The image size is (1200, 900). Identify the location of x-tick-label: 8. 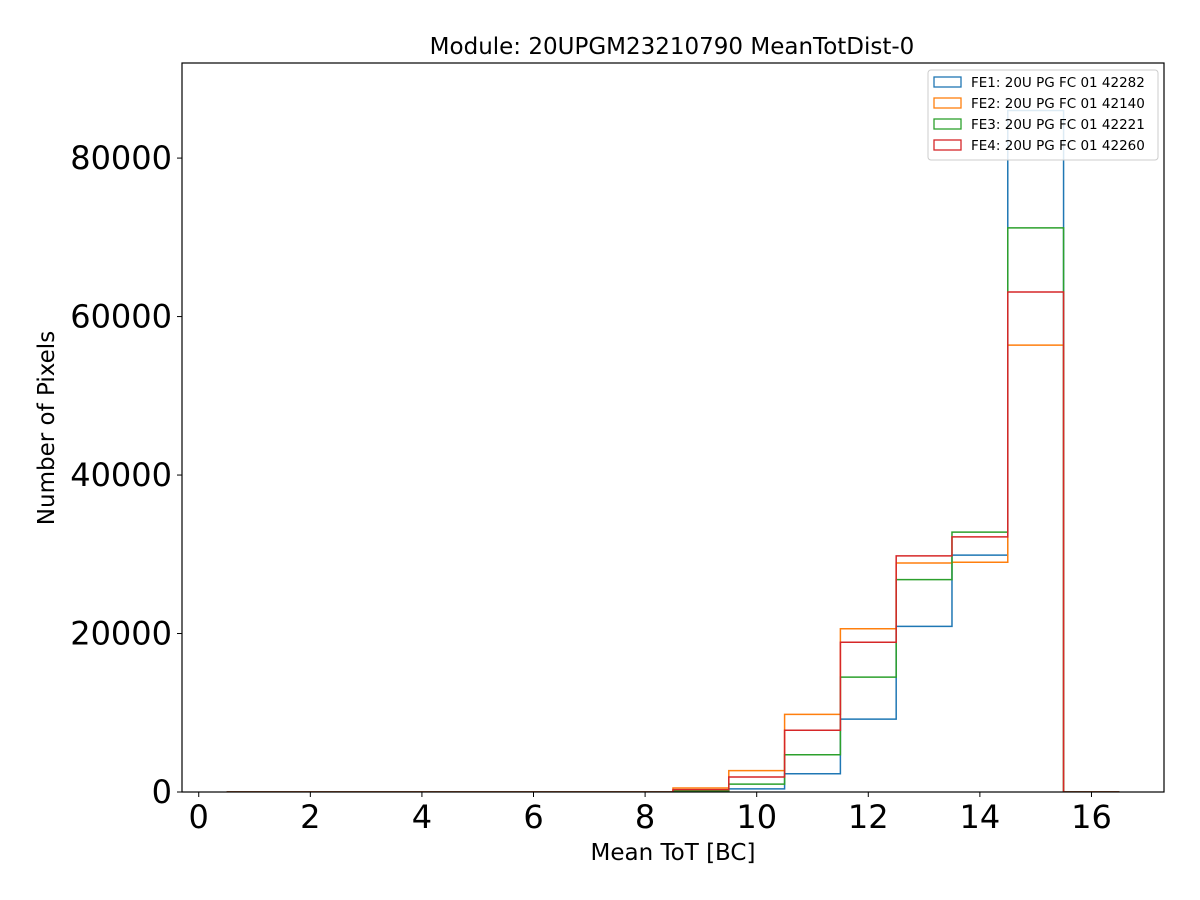
(645, 817).